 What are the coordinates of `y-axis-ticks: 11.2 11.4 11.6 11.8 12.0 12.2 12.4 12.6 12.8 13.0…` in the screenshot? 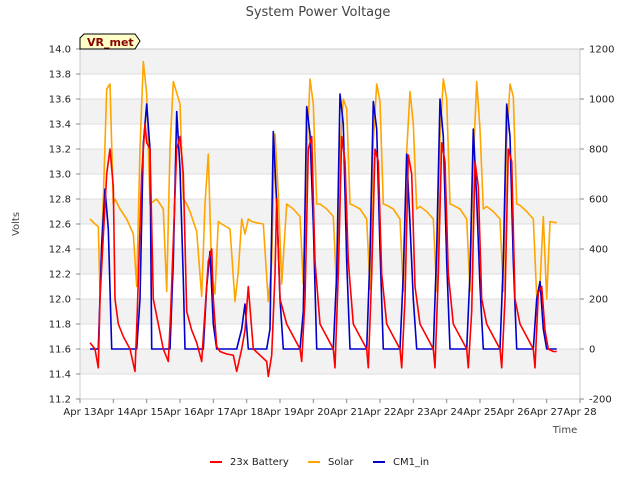 It's located at (64, 225).